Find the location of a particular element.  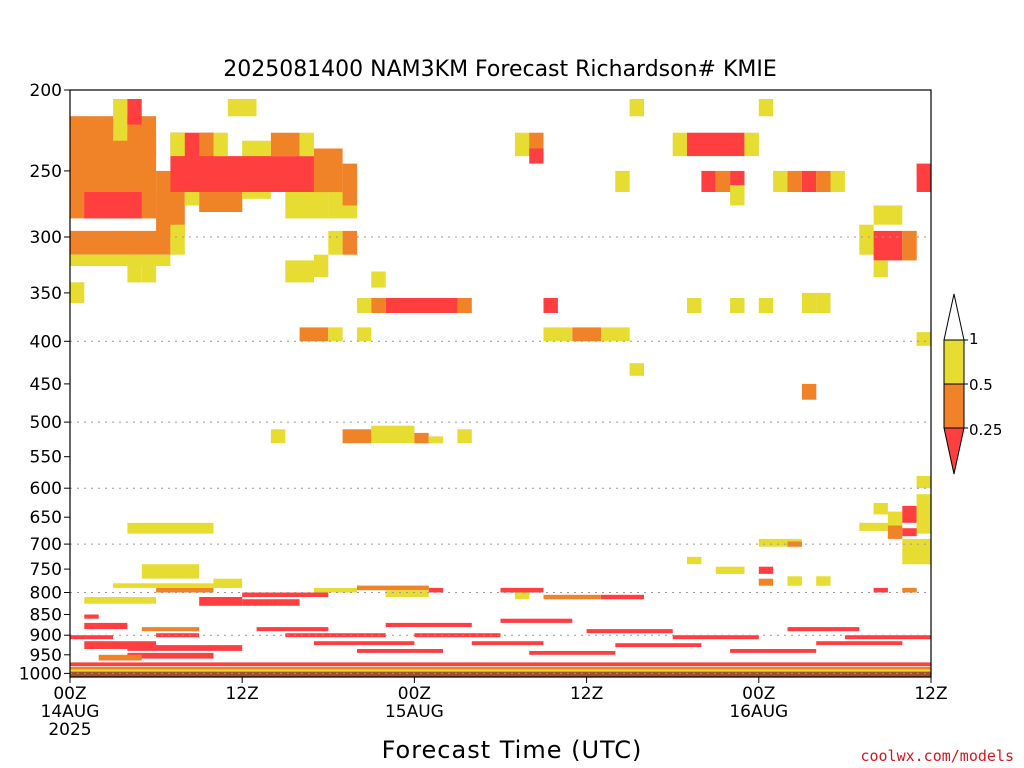

y-tick-label: 700 is located at coordinates (46, 545).